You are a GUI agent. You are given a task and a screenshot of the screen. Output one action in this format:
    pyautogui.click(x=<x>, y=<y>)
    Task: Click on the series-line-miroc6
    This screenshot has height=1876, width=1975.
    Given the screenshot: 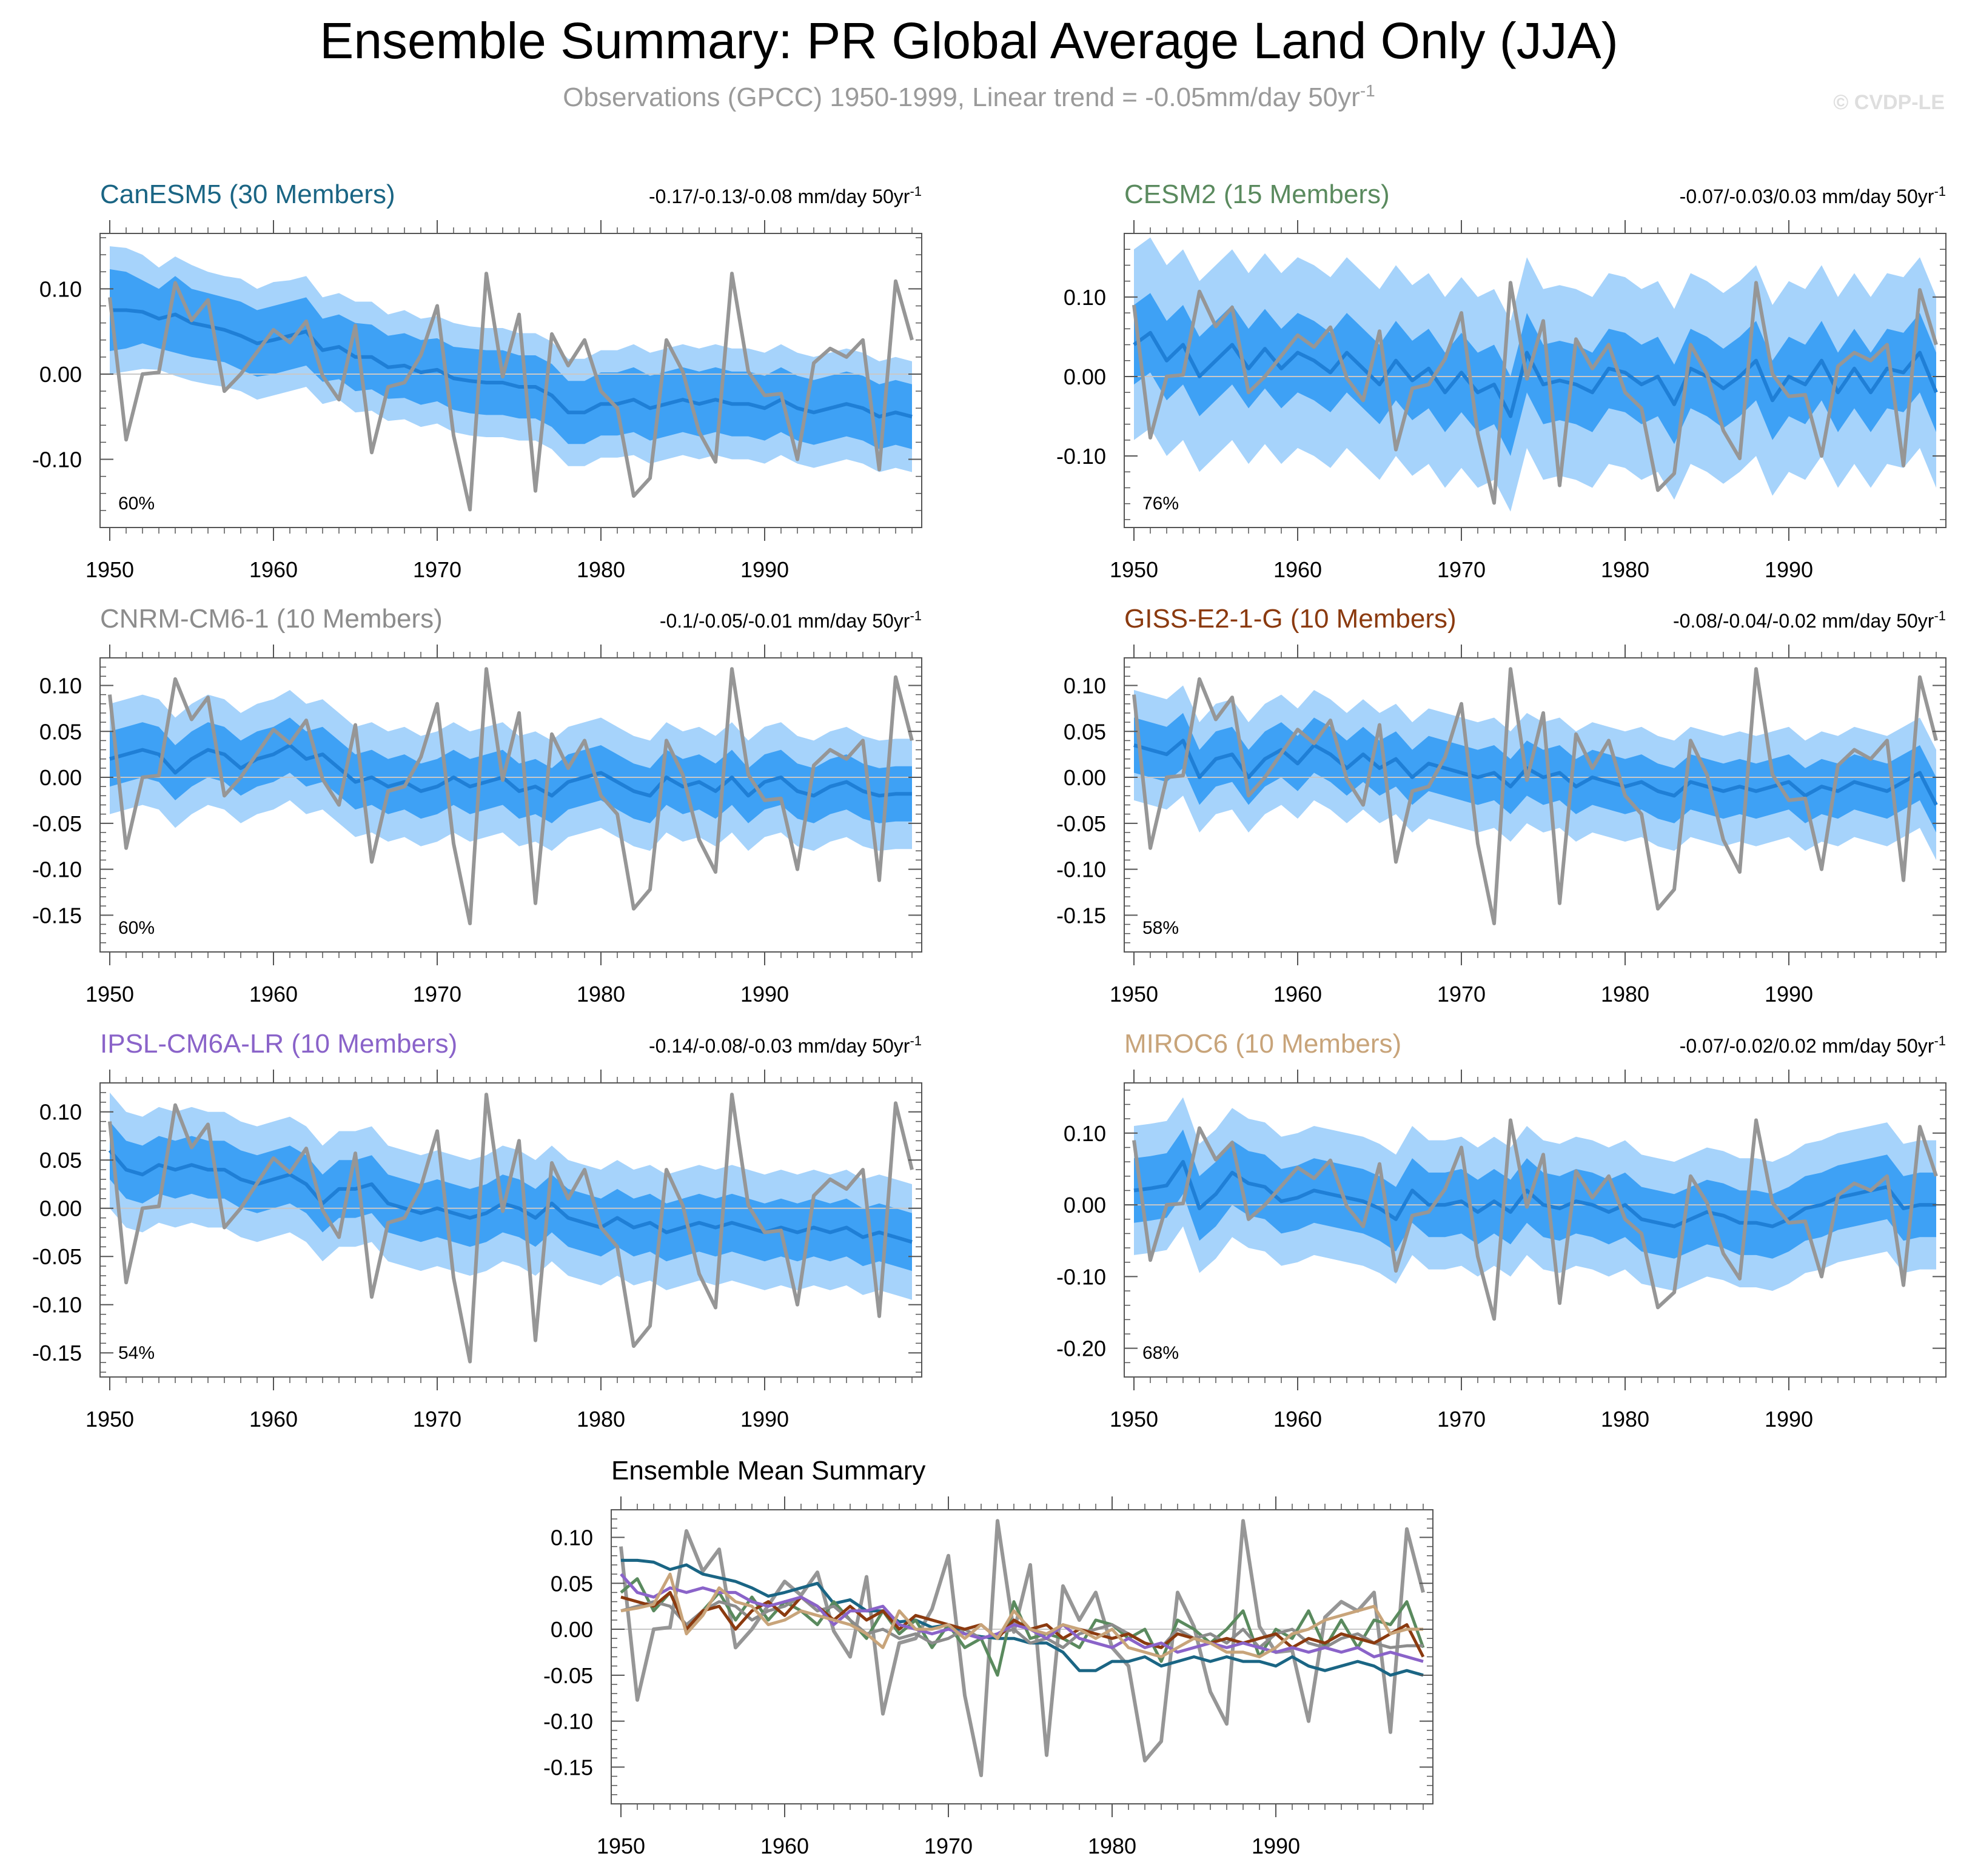 What is the action you would take?
    pyautogui.click(x=1021, y=1615)
    